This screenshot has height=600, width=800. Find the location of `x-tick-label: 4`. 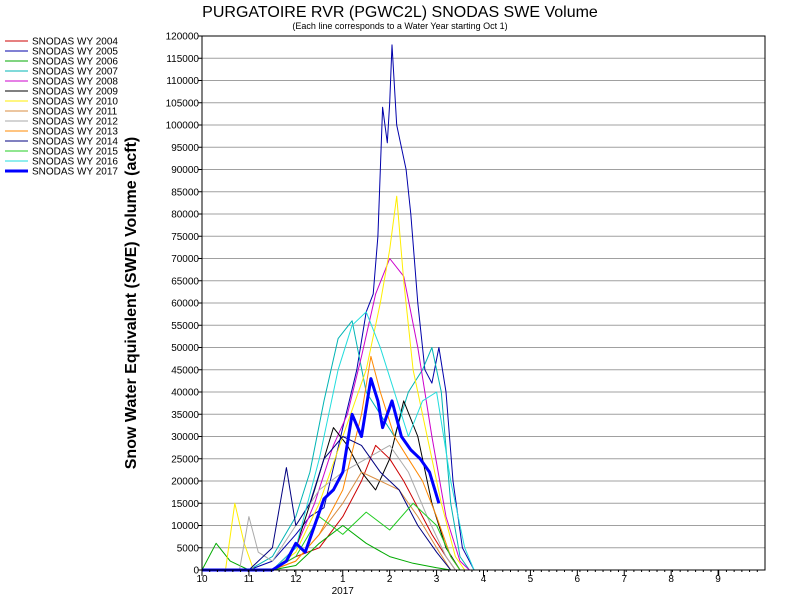

x-tick-label: 4 is located at coordinates (484, 579).